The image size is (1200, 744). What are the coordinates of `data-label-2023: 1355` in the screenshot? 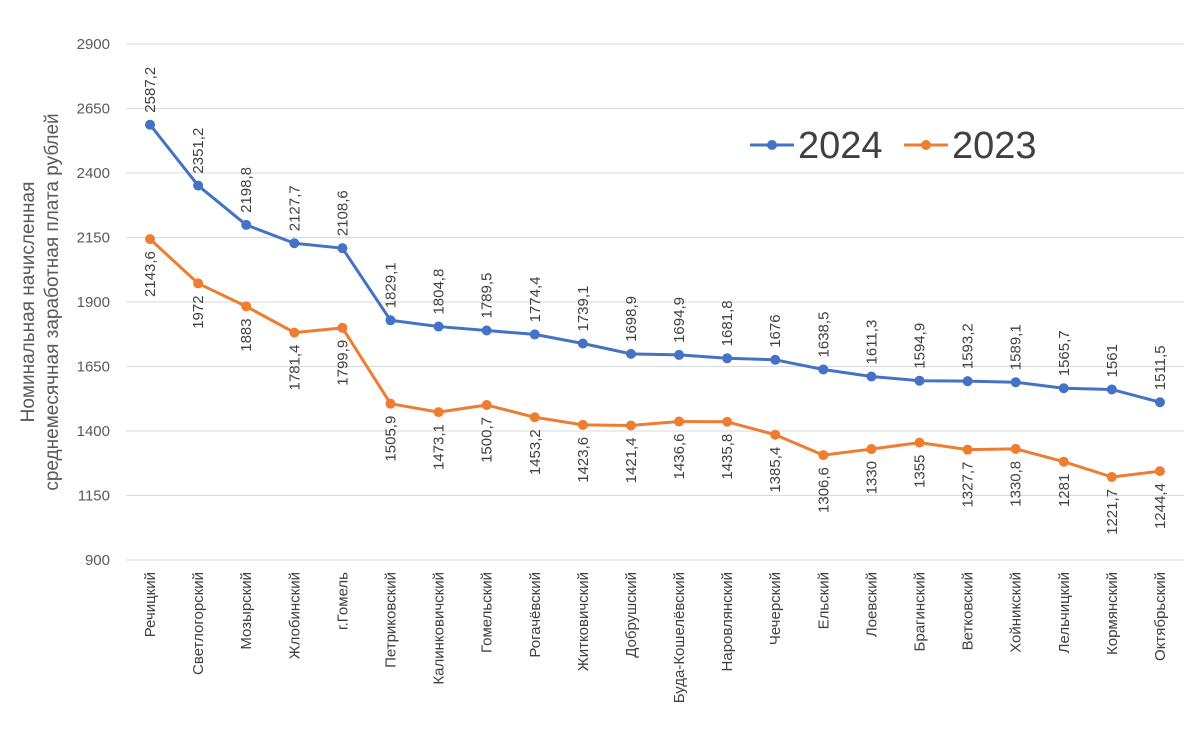 It's located at (920, 471).